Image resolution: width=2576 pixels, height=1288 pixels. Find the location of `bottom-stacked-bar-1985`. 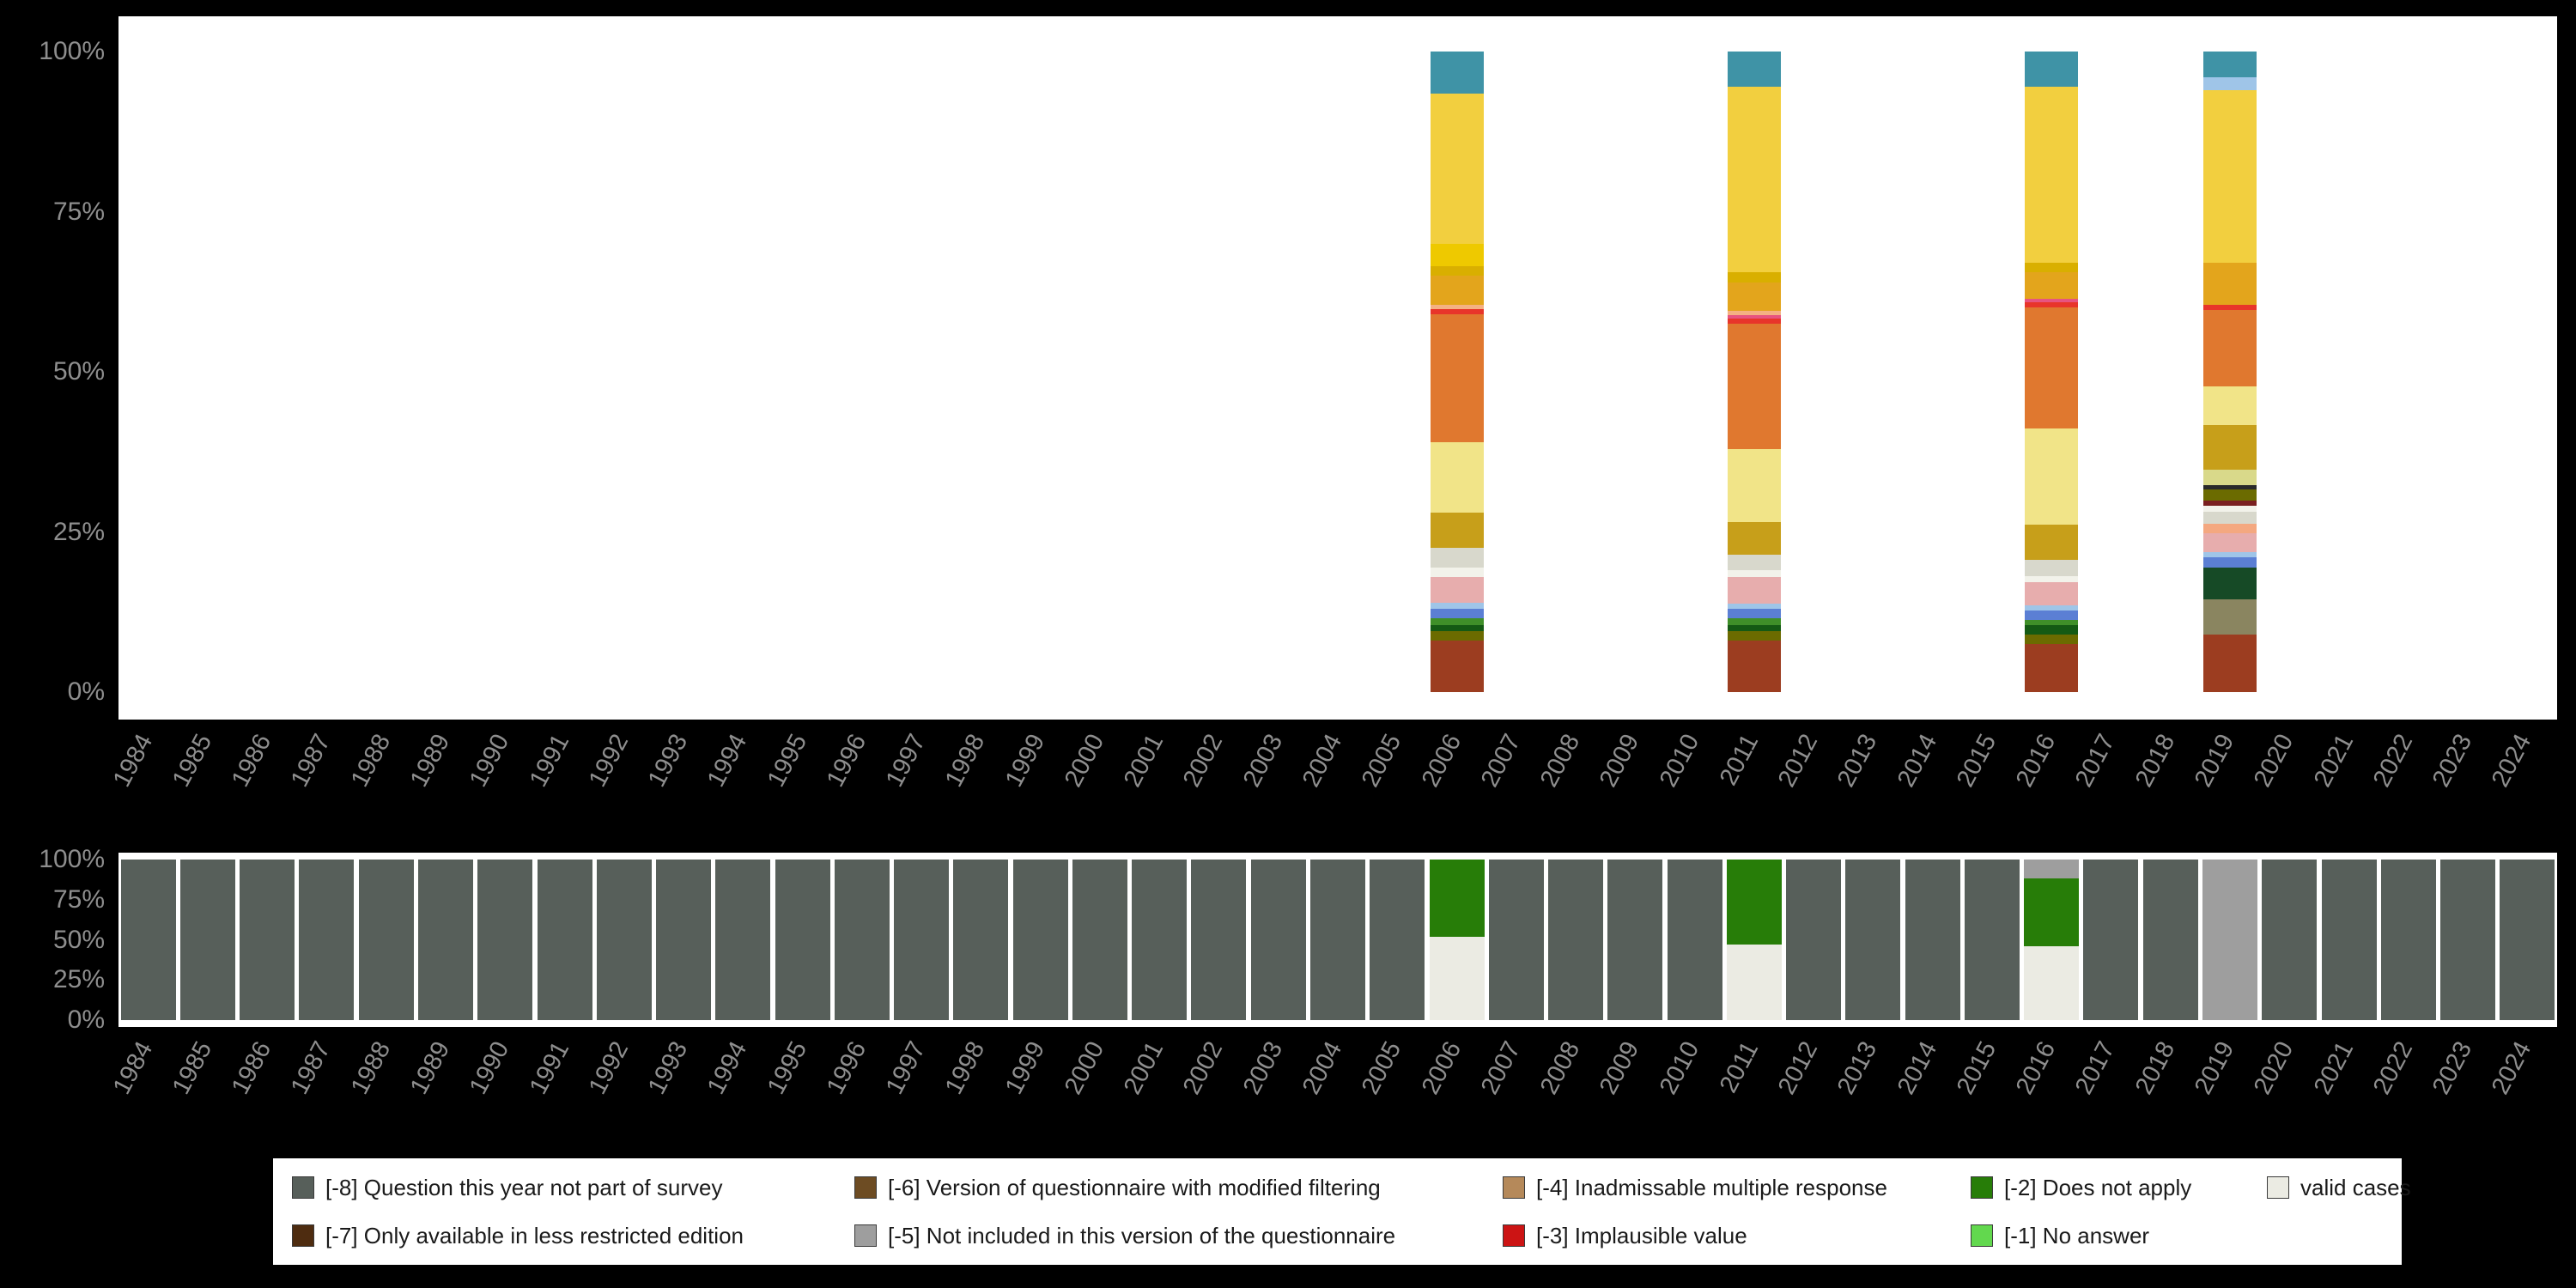

bottom-stacked-bar-1985 is located at coordinates (207, 940).